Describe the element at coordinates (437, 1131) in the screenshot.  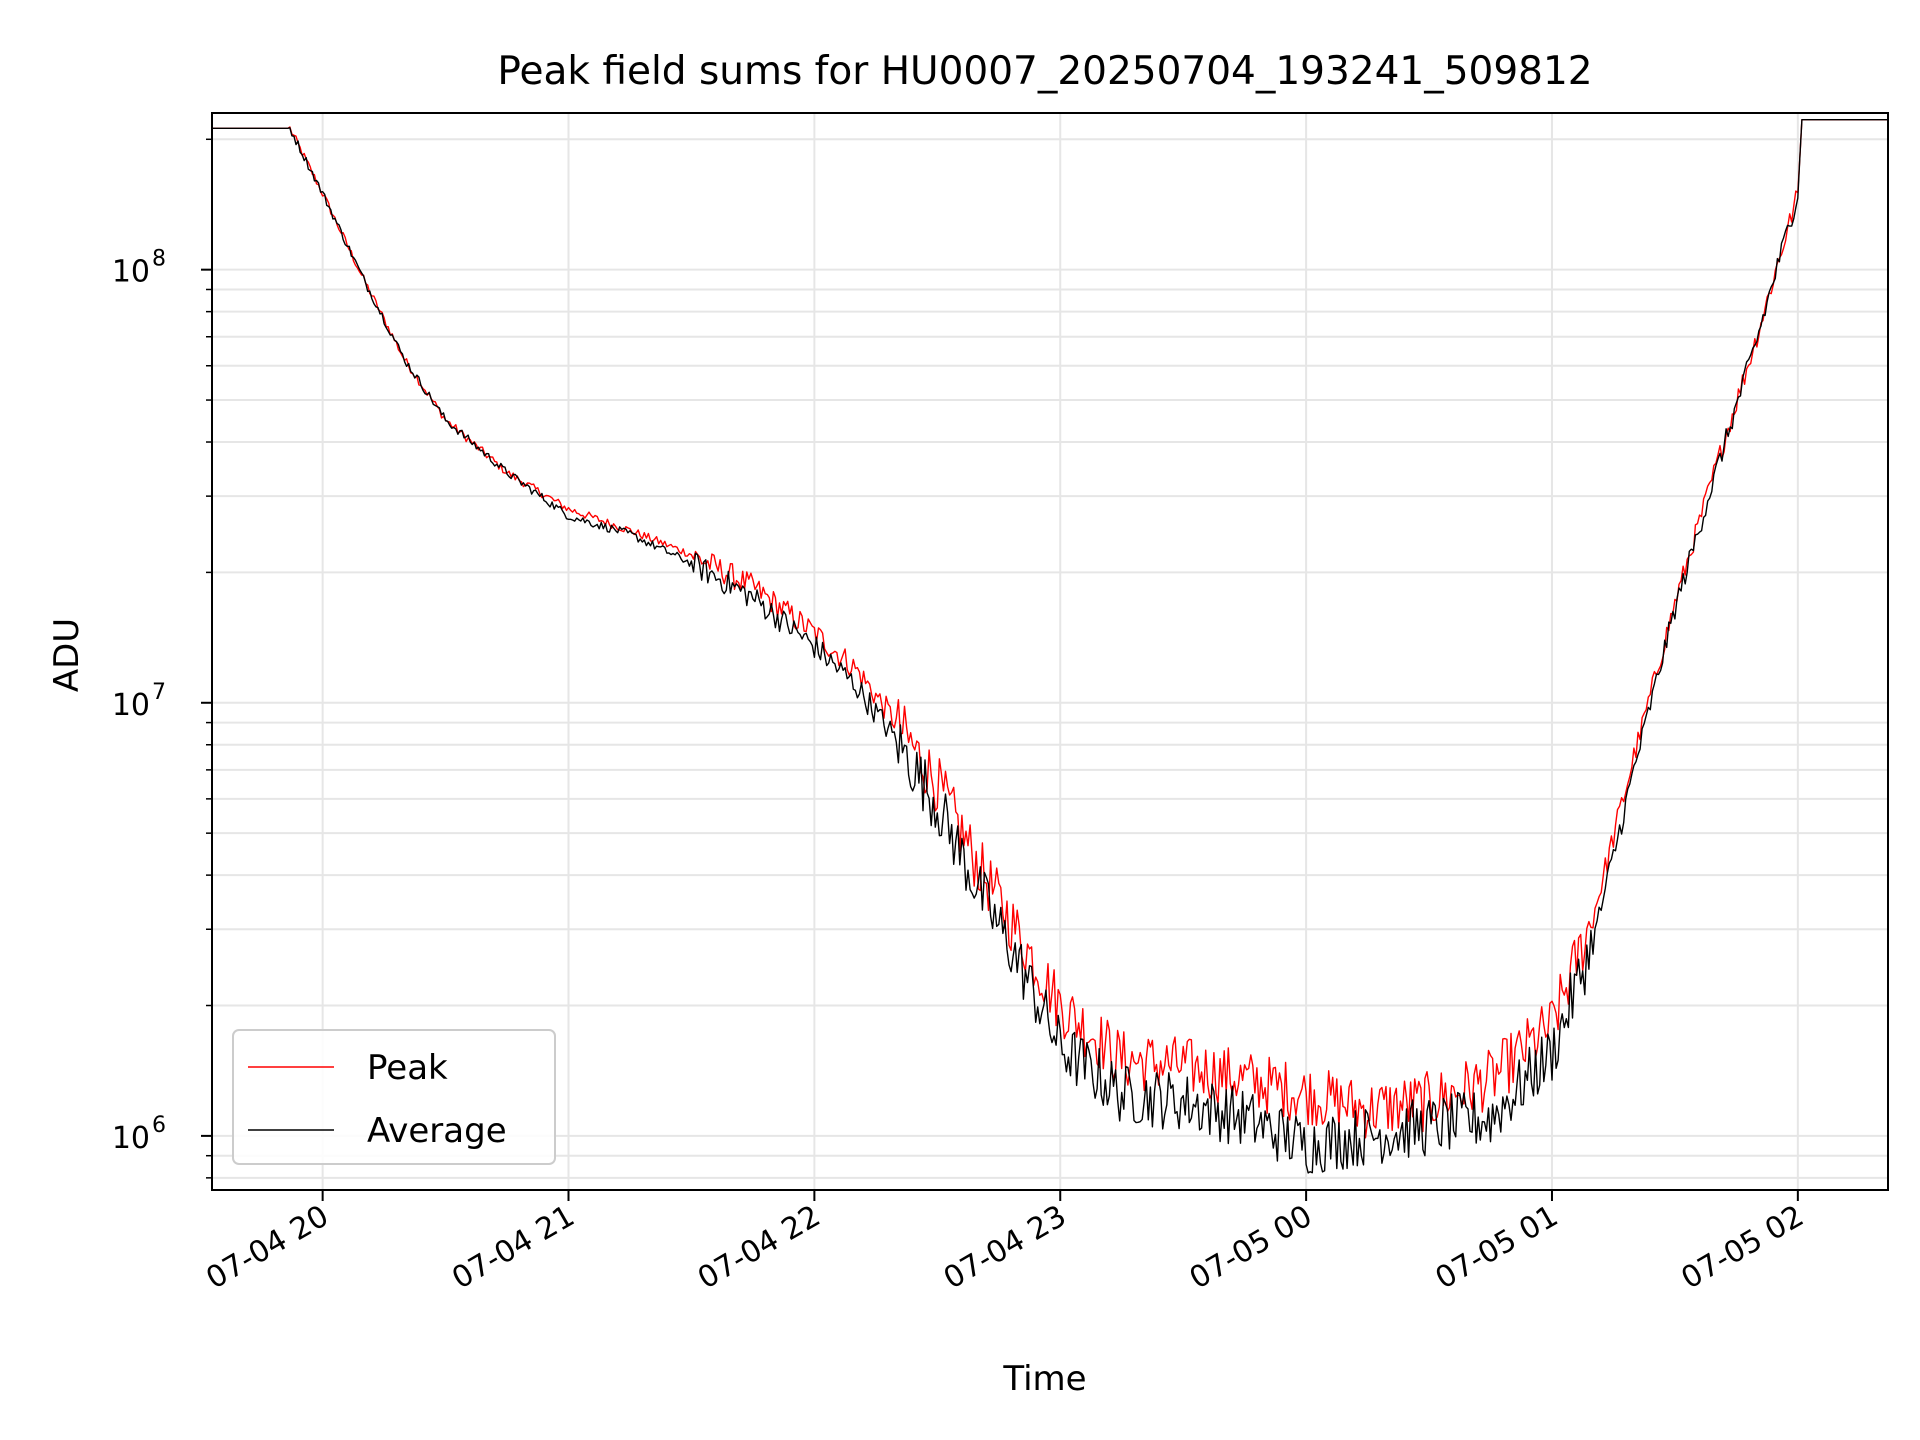
I see `legend-label-average: Average` at that location.